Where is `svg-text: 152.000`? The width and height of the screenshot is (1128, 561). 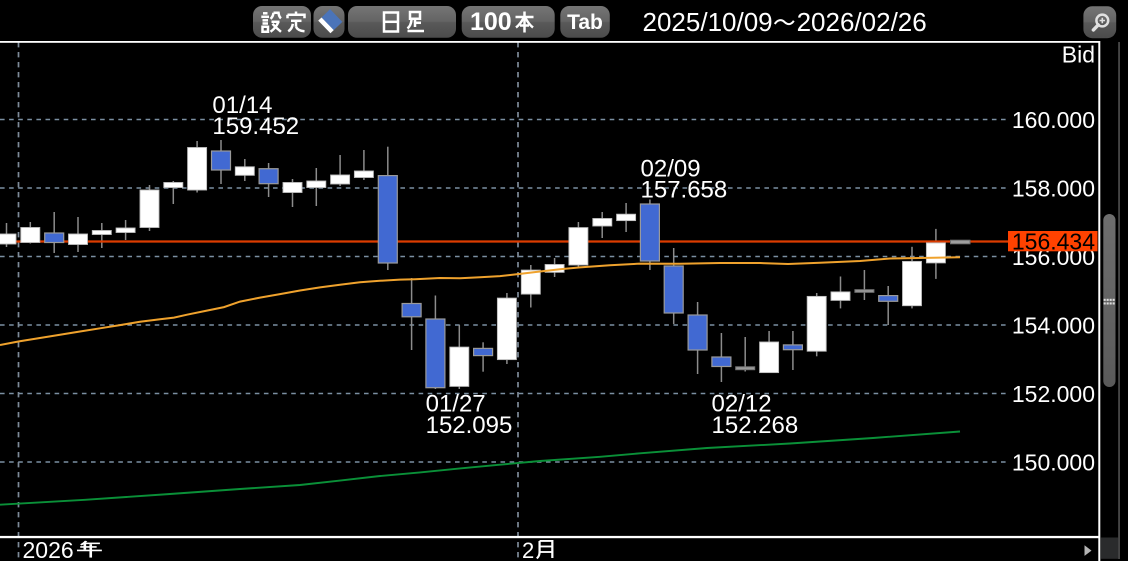
svg-text: 152.000 is located at coordinates (1053, 394).